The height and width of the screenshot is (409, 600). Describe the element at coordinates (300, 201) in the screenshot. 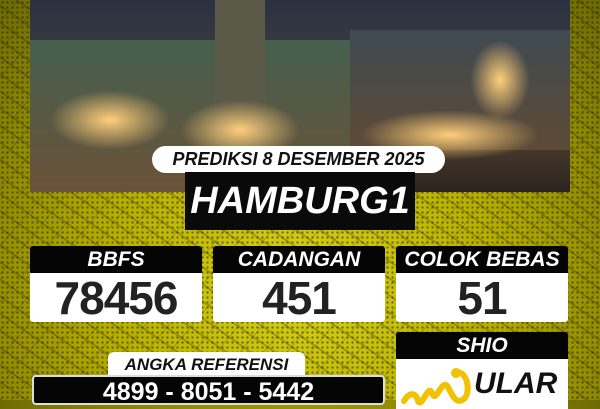

I see `market-title: HAMBURG1` at that location.